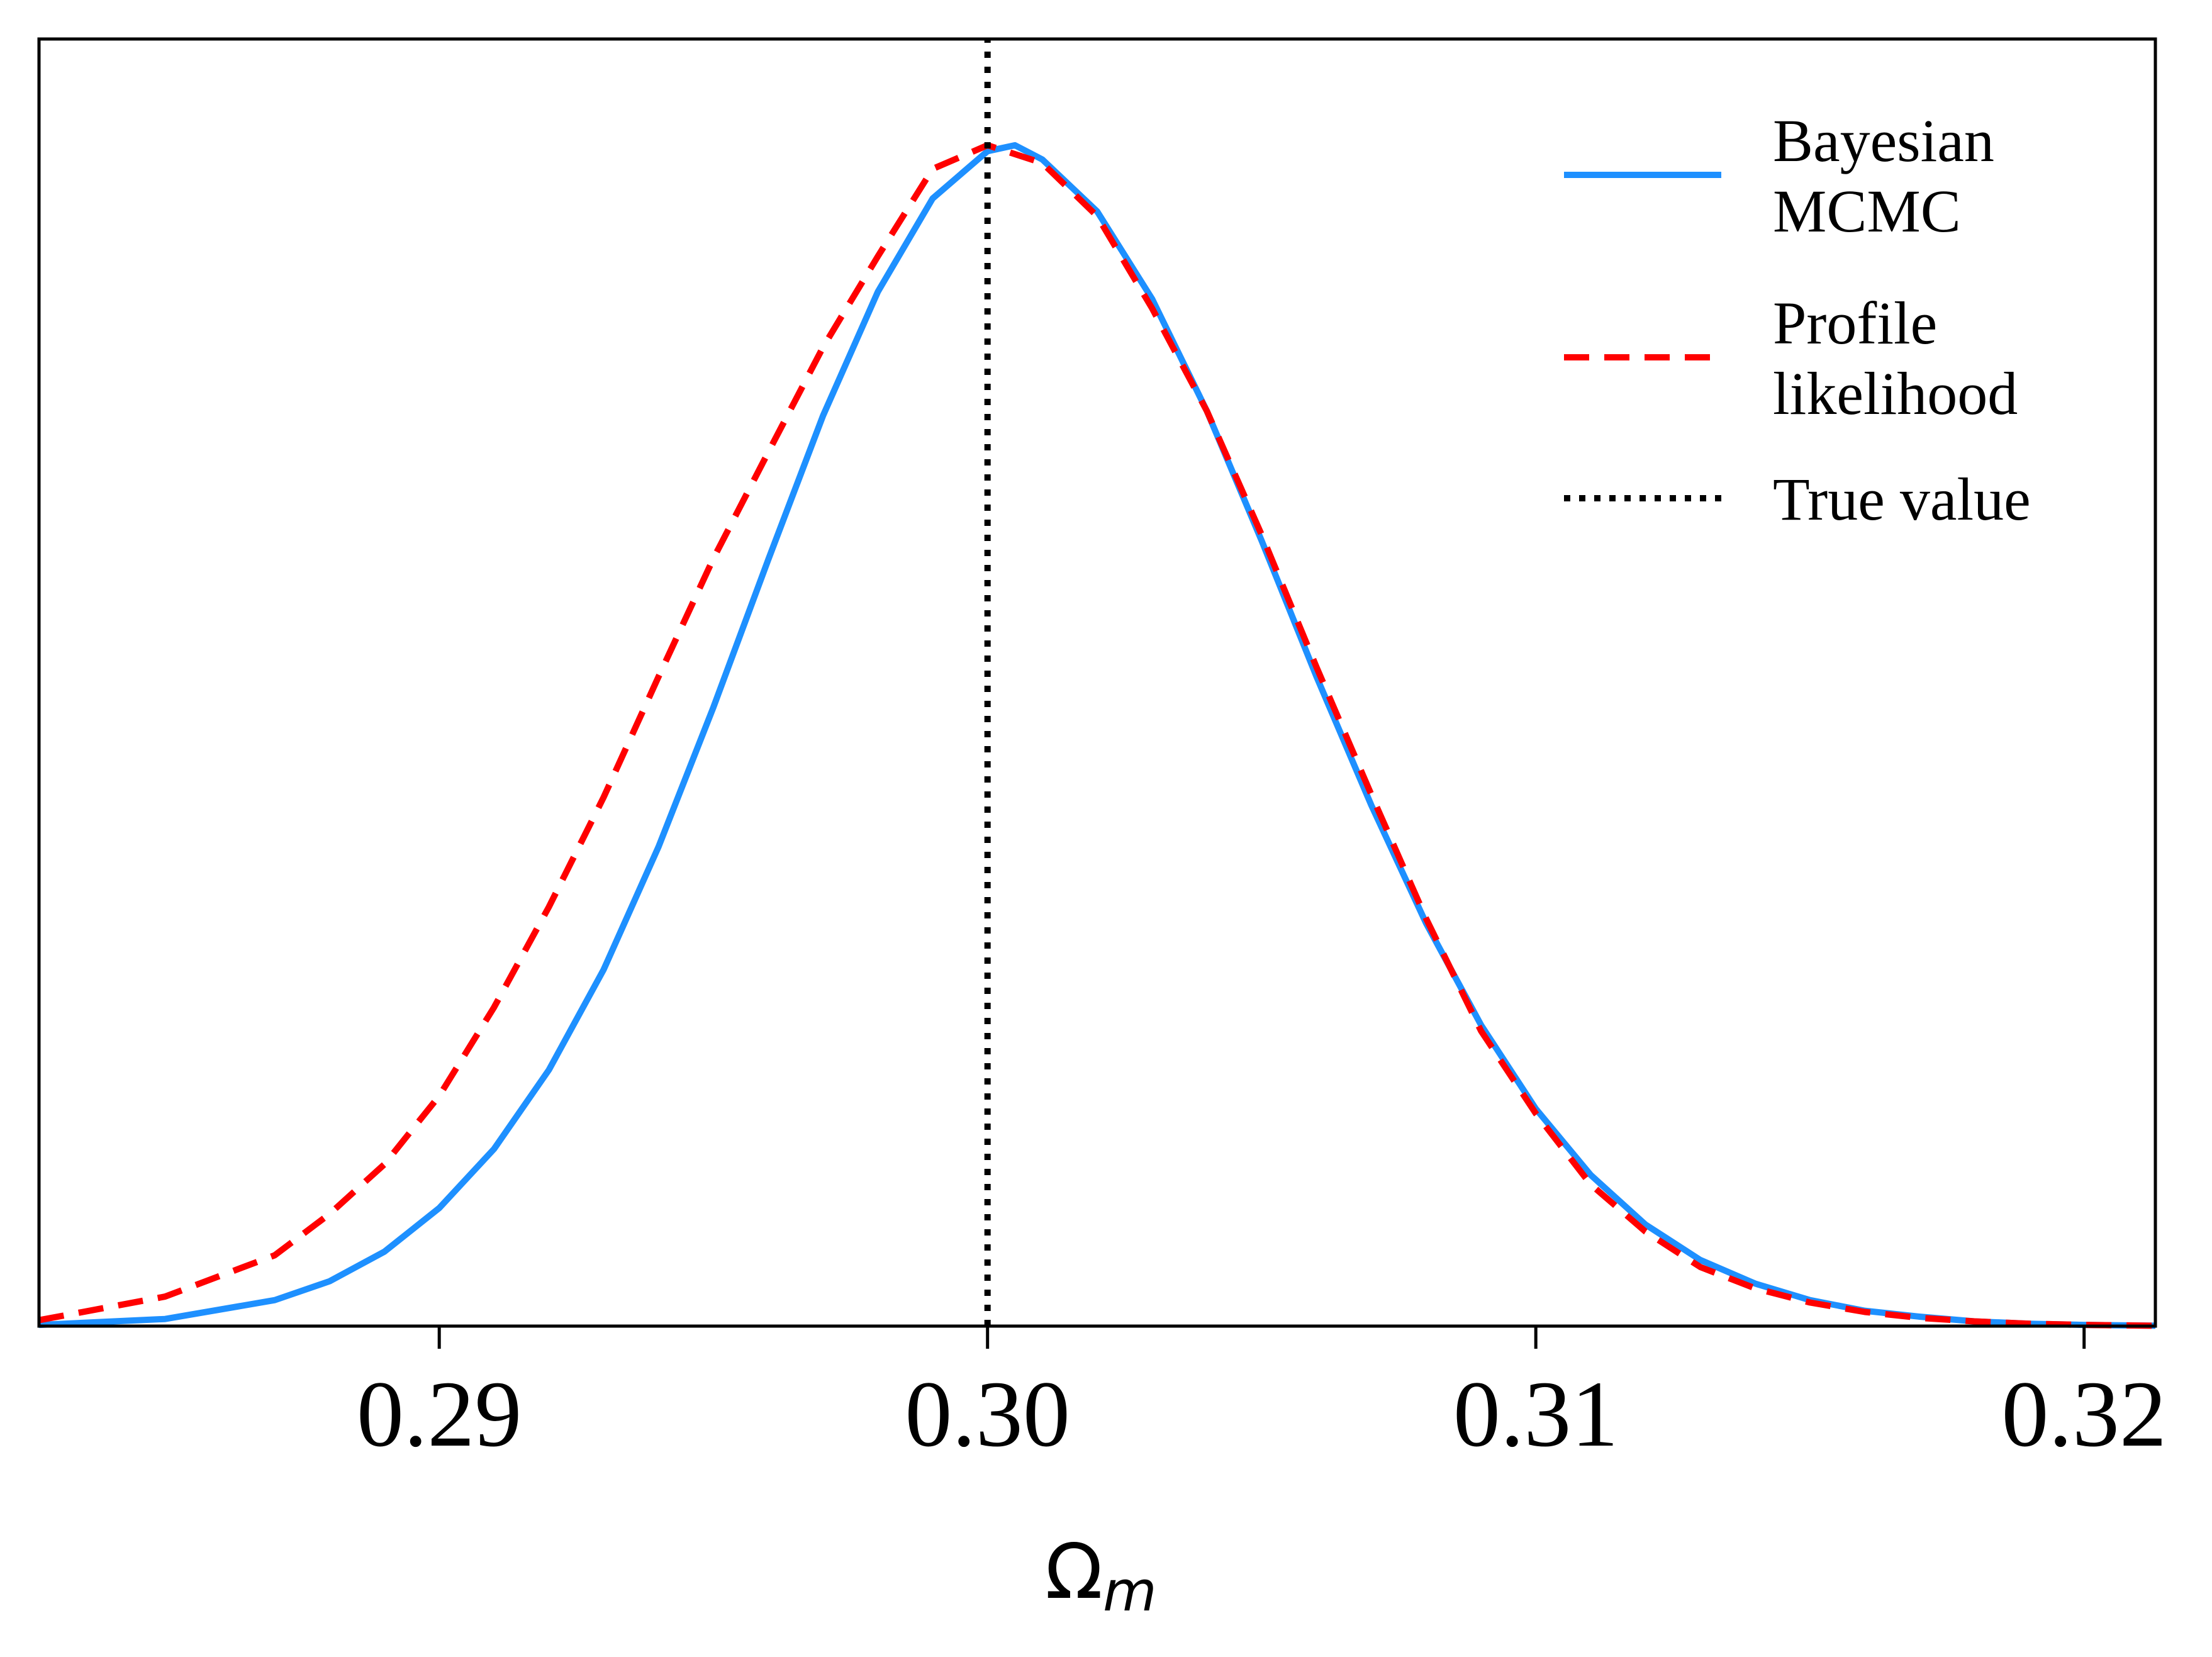 The image size is (2212, 1657). I want to click on legend-label-2: True value, so click(1902, 499).